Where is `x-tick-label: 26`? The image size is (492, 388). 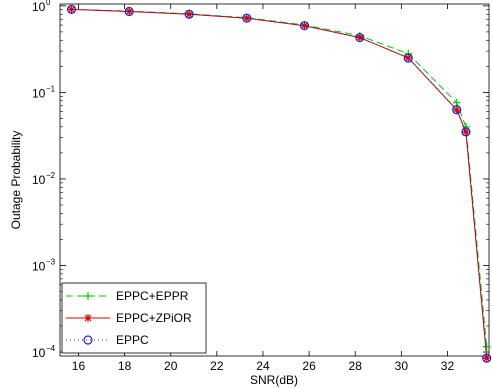
x-tick-label: 26 is located at coordinates (309, 366).